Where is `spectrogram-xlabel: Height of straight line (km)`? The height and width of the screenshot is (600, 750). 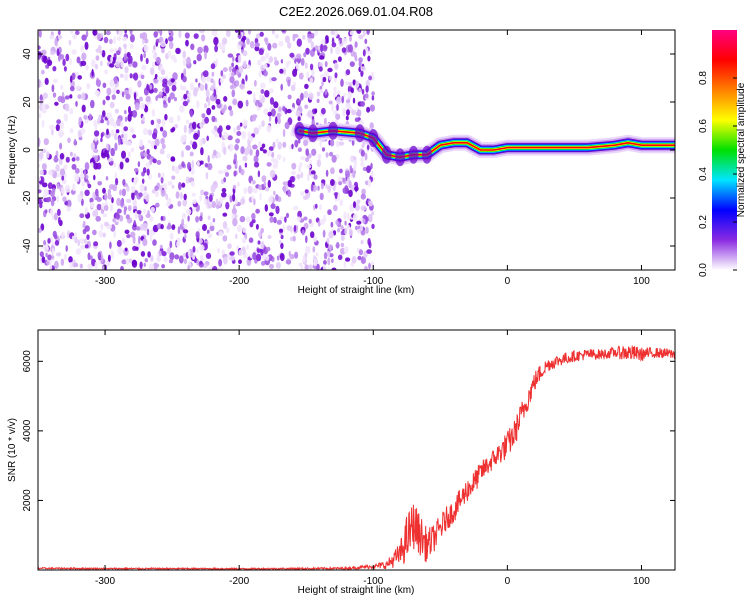 spectrogram-xlabel: Height of straight line (km) is located at coordinates (356, 290).